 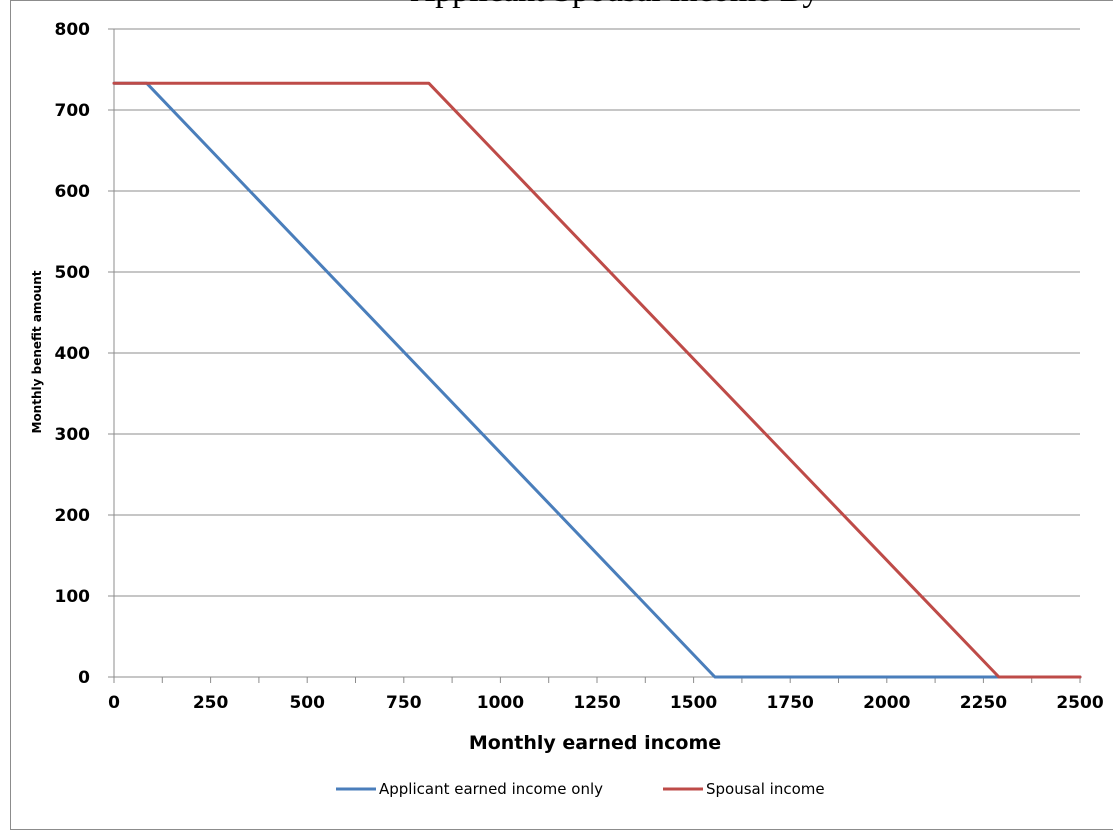 What do you see at coordinates (73, 192) in the screenshot?
I see `y-tick-label: 600` at bounding box center [73, 192].